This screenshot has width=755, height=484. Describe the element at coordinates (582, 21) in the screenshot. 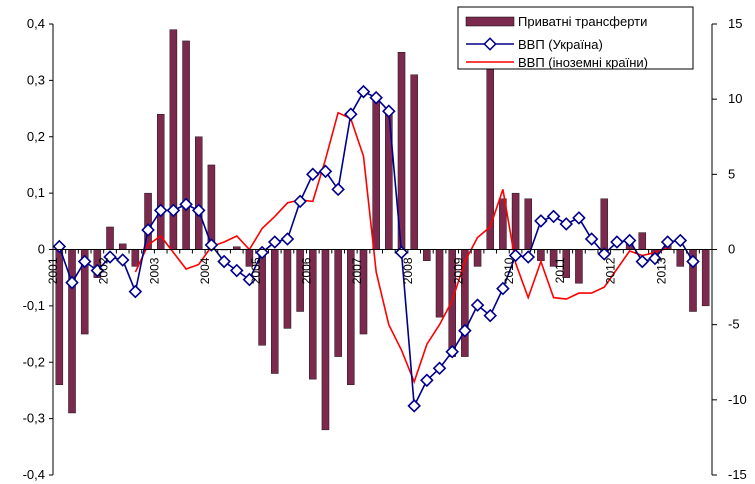

I see `legend-label-private-transfers: Приватні трансферти` at that location.